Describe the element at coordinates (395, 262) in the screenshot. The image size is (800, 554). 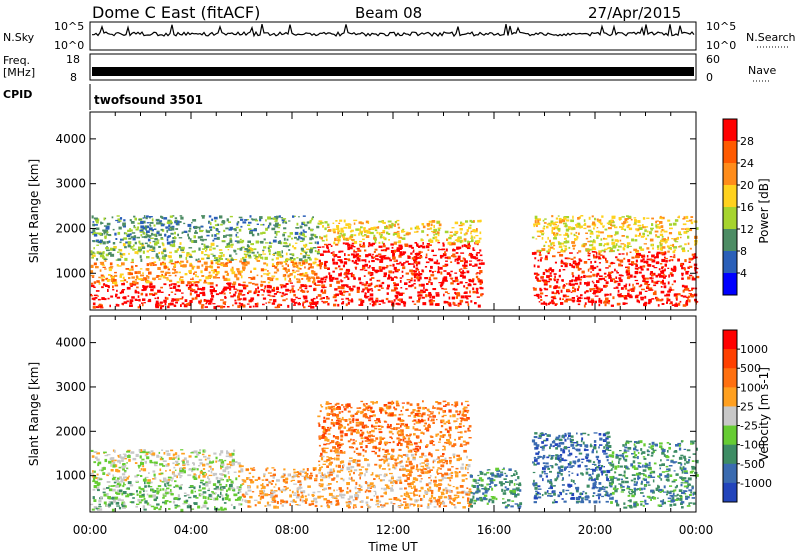
I see `power-heatmap` at that location.